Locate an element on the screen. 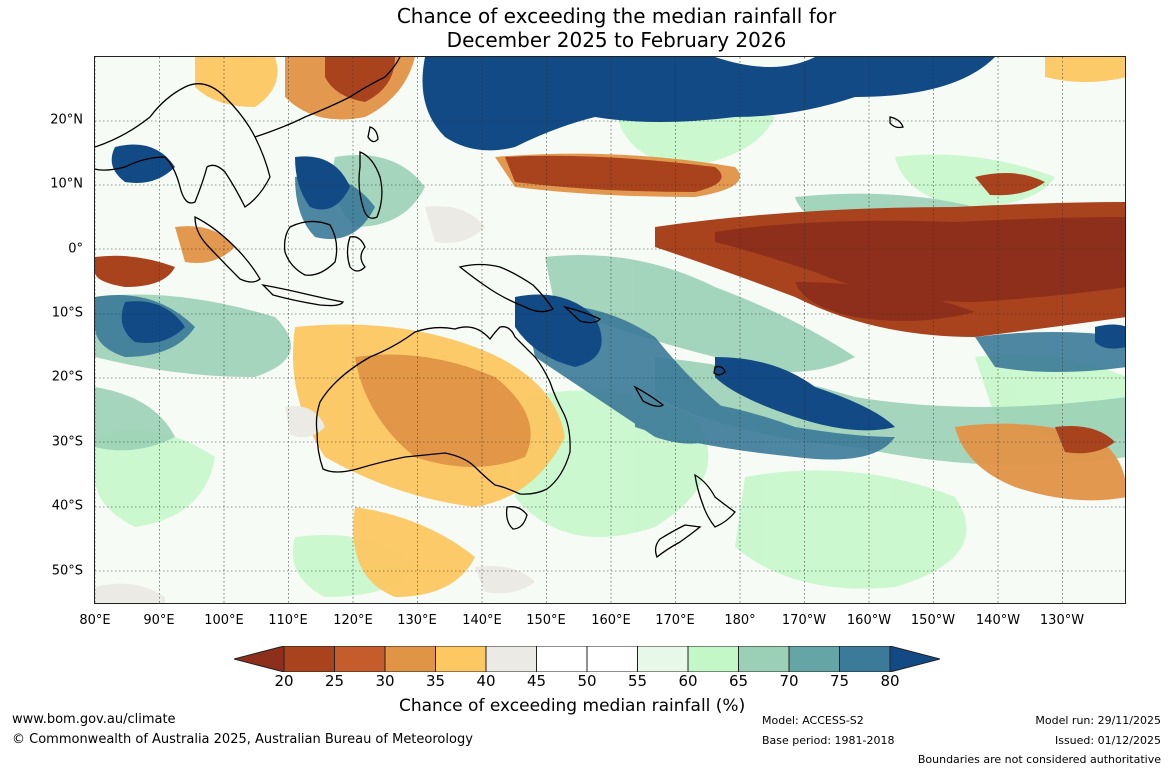 Image resolution: width=1173 pixels, height=770 pixels. new-caledonia-coastline is located at coordinates (649, 396).